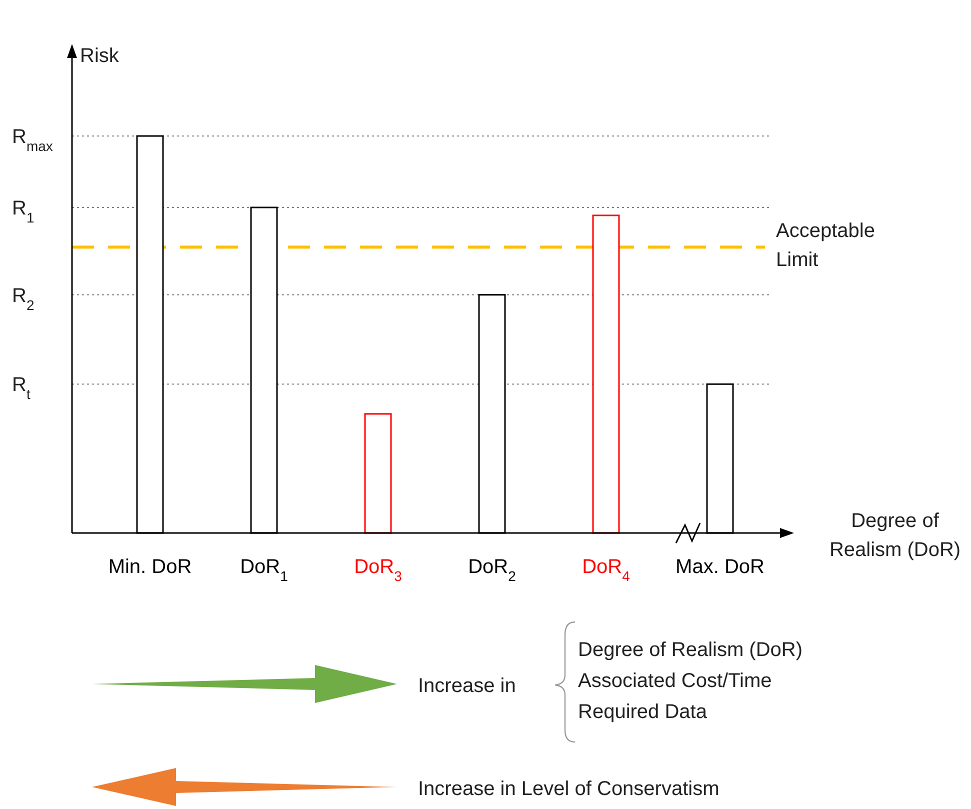  I want to click on x-axis-title: Degree of Realism (DoR), so click(895, 535).